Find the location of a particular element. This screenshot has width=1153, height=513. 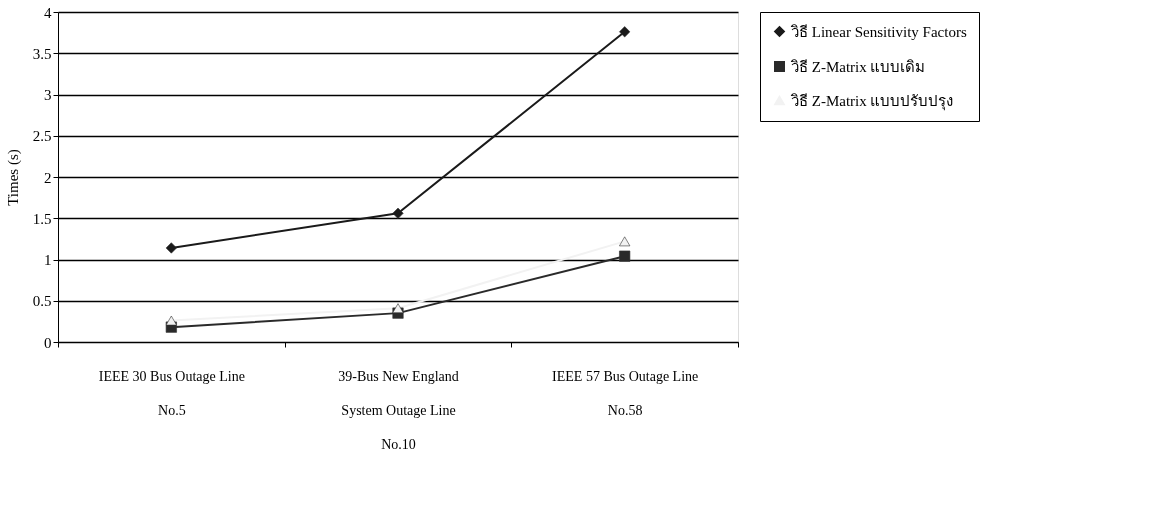

y-tick-label: 0 is located at coordinates (48, 342).